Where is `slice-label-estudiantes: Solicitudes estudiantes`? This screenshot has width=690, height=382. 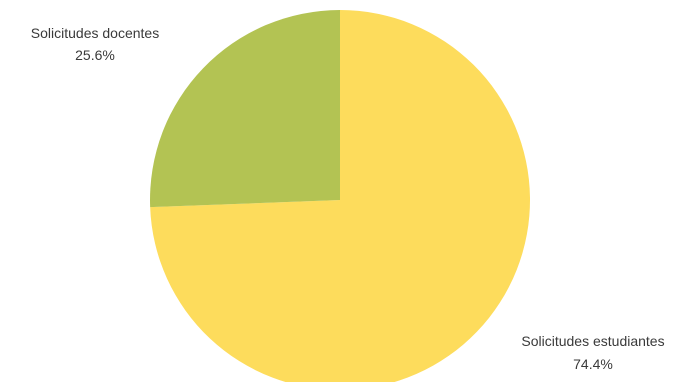
slice-label-estudiantes: Solicitudes estudiantes is located at coordinates (592, 341).